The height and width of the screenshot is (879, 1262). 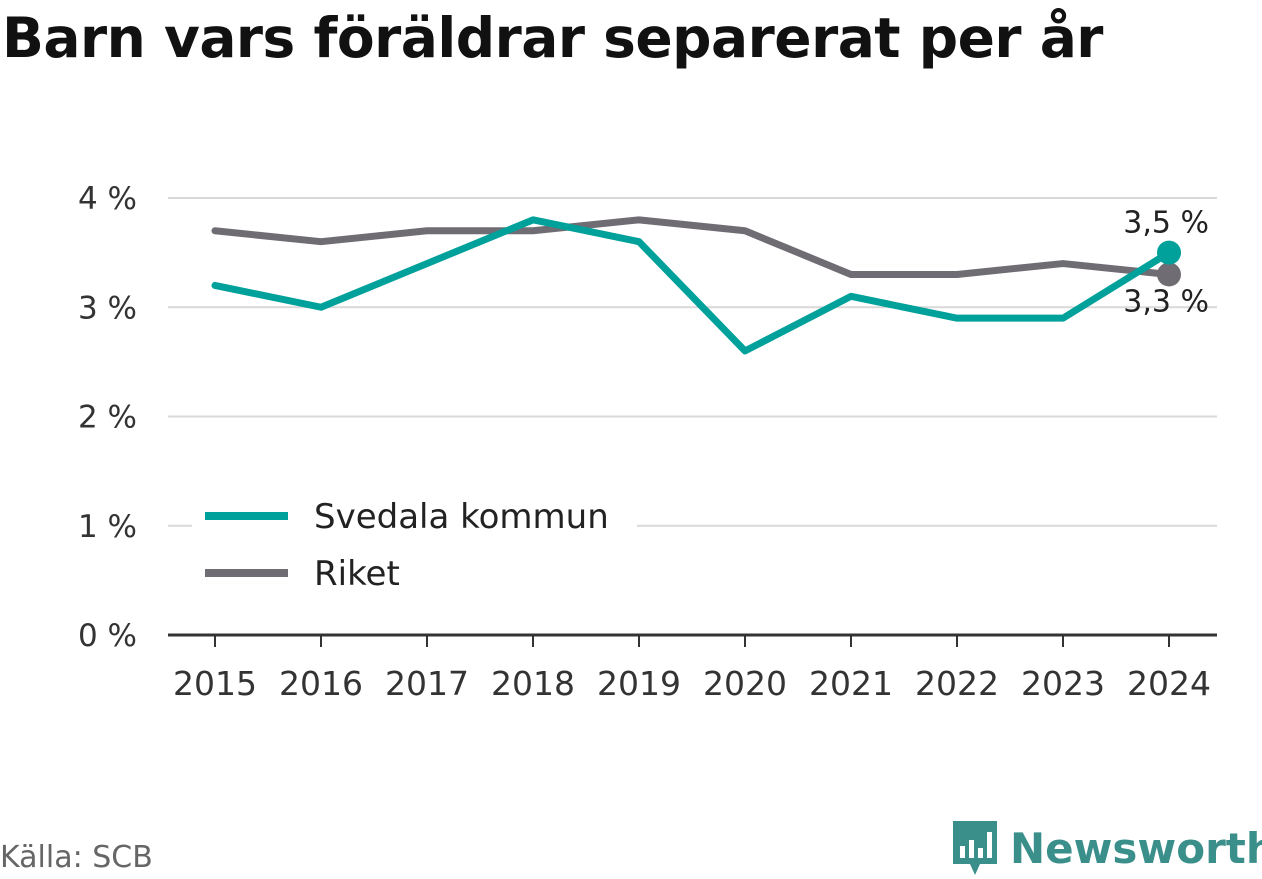 What do you see at coordinates (215, 683) in the screenshot?
I see `x-tick-label: 2015` at bounding box center [215, 683].